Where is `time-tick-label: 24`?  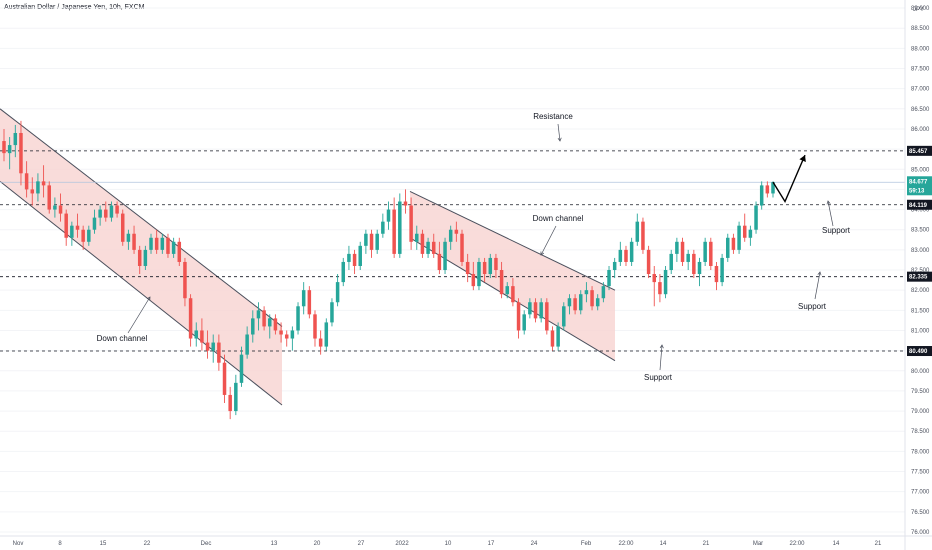 time-tick-label: 24 is located at coordinates (534, 544).